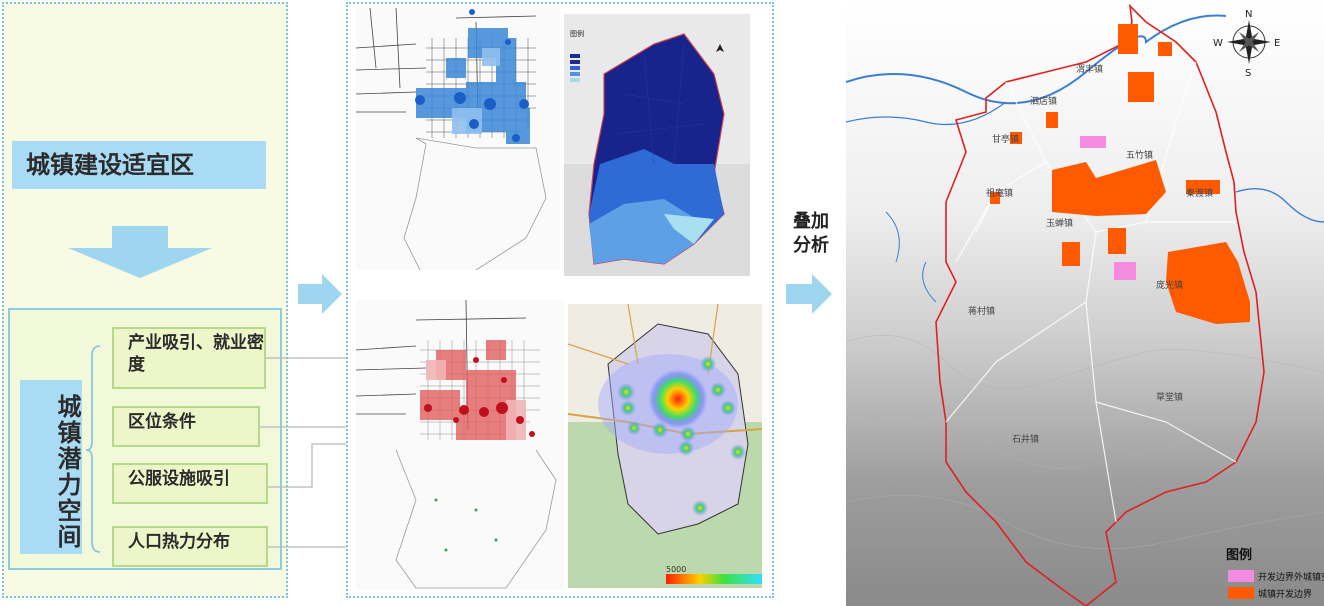 This screenshot has width=1324, height=606. What do you see at coordinates (458, 139) in the screenshot?
I see `industry-map` at bounding box center [458, 139].